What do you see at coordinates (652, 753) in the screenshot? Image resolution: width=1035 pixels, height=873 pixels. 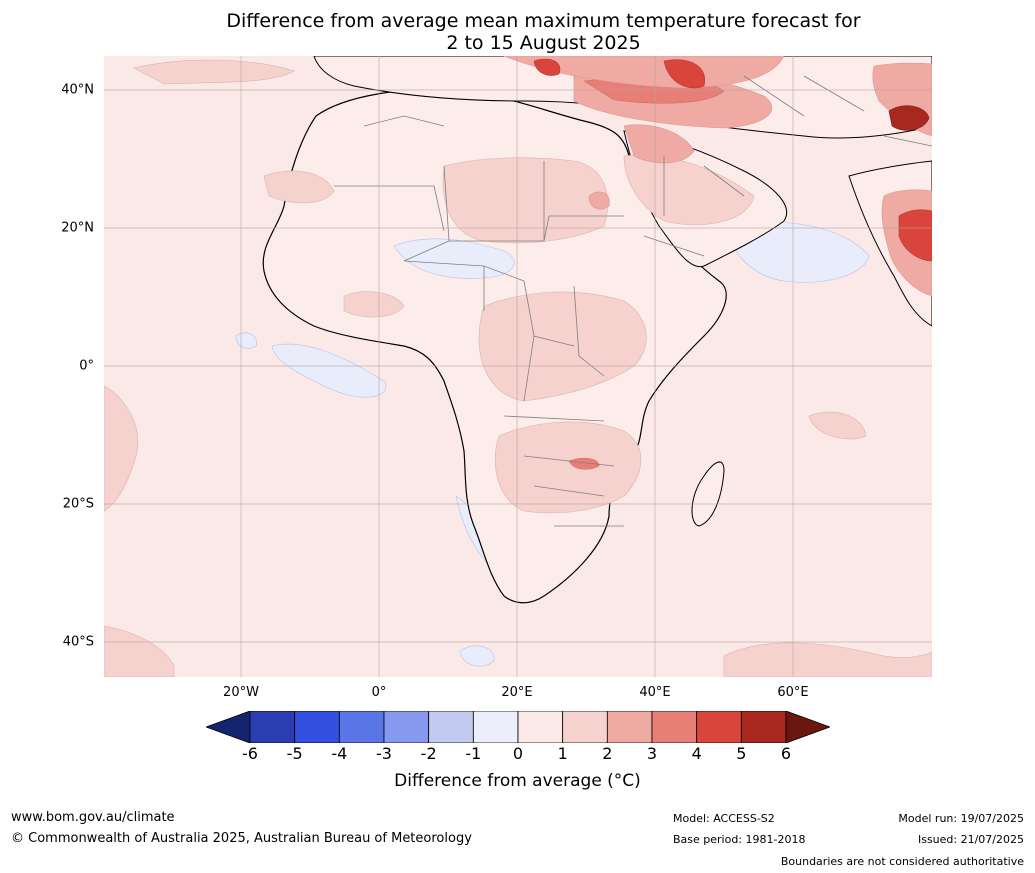 I see `colorbar-tick-label: 3` at bounding box center [652, 753].